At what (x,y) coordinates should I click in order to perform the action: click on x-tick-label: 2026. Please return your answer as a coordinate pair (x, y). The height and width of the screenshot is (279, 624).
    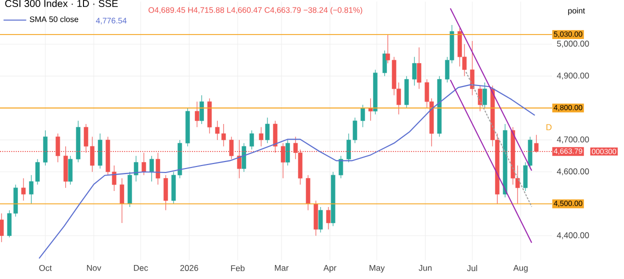
    Looking at the image, I should click on (189, 268).